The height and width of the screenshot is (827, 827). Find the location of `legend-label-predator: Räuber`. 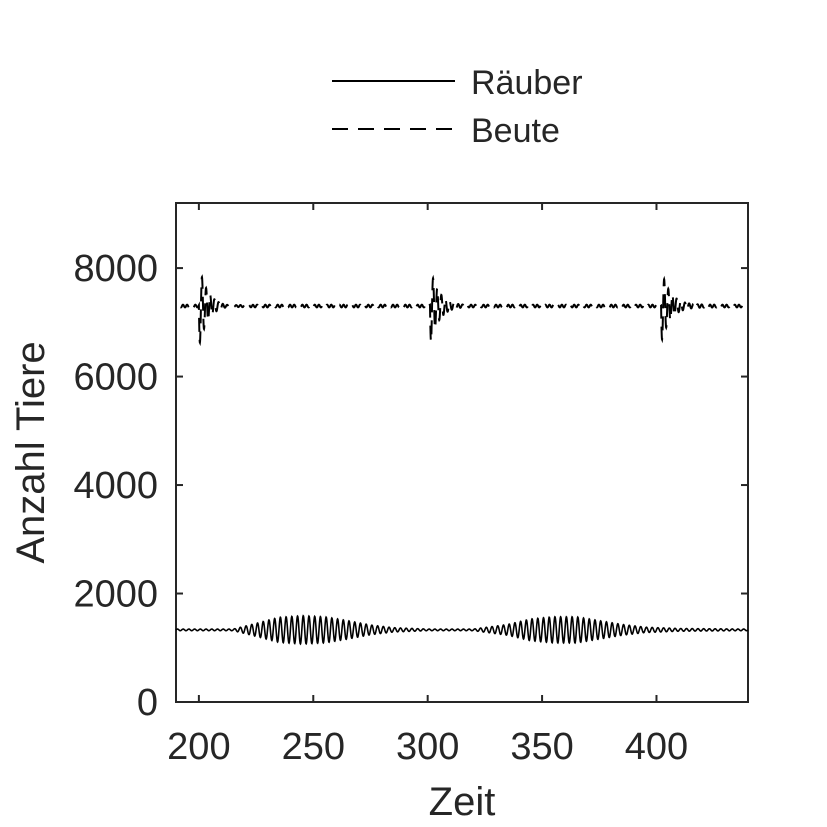

legend-label-predator: Räuber is located at coordinates (527, 83).